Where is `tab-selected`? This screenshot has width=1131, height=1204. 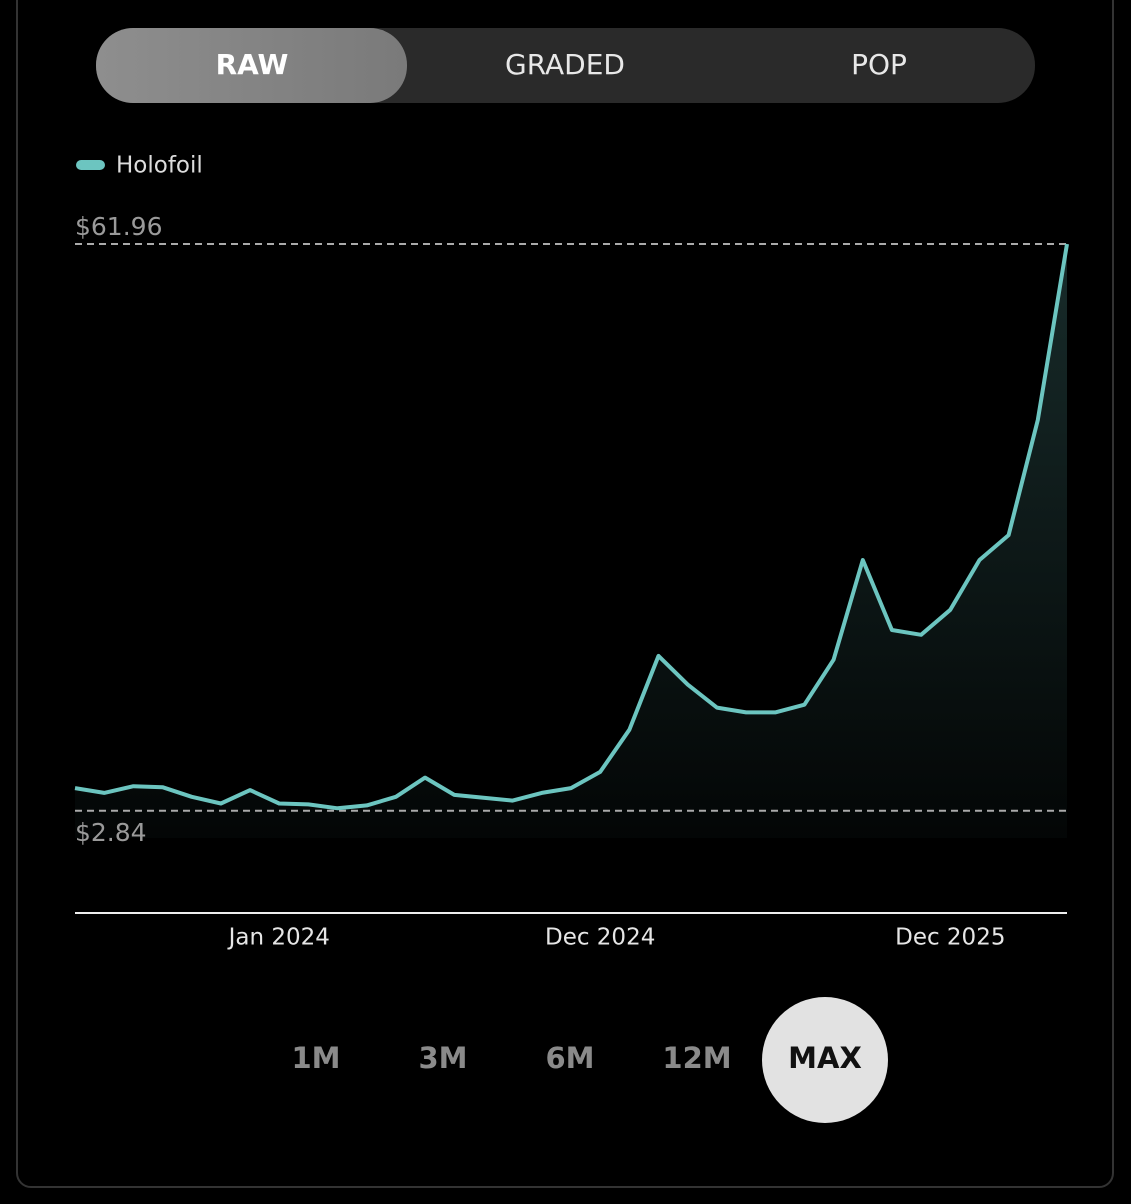
tab-selected is located at coordinates (251, 65).